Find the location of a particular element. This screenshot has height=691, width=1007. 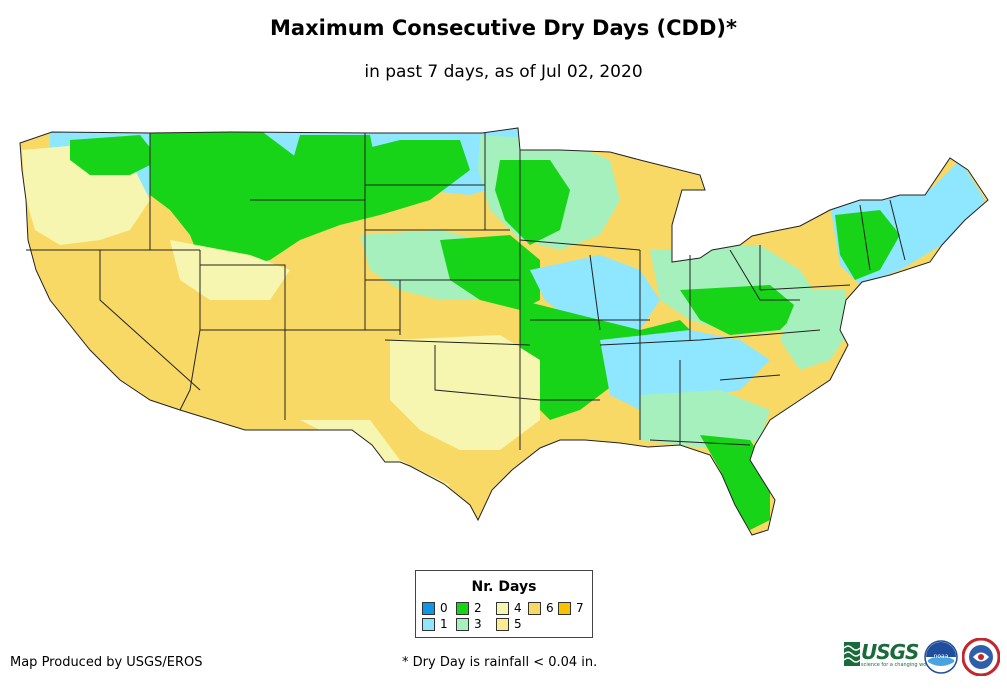

legend-label: 5 is located at coordinates (518, 624).